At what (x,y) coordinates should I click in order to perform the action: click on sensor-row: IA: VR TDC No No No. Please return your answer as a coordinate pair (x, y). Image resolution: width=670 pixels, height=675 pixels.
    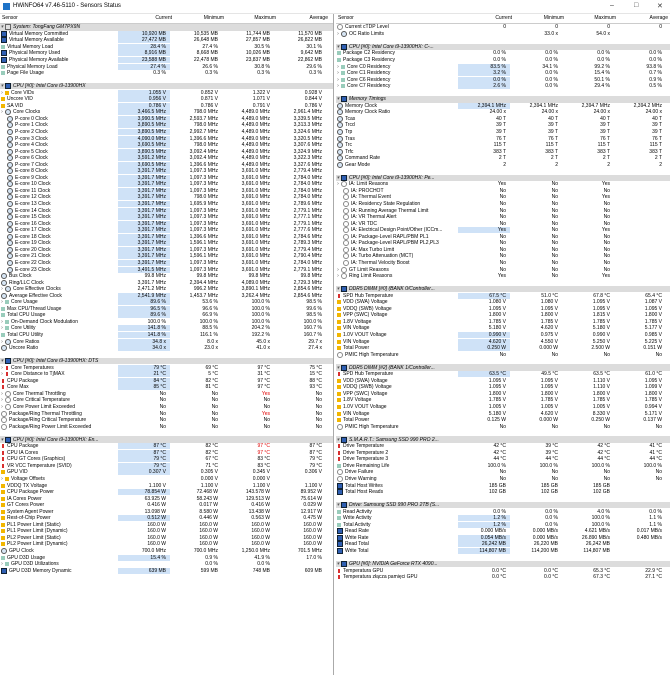
    Looking at the image, I should click on (503, 223).